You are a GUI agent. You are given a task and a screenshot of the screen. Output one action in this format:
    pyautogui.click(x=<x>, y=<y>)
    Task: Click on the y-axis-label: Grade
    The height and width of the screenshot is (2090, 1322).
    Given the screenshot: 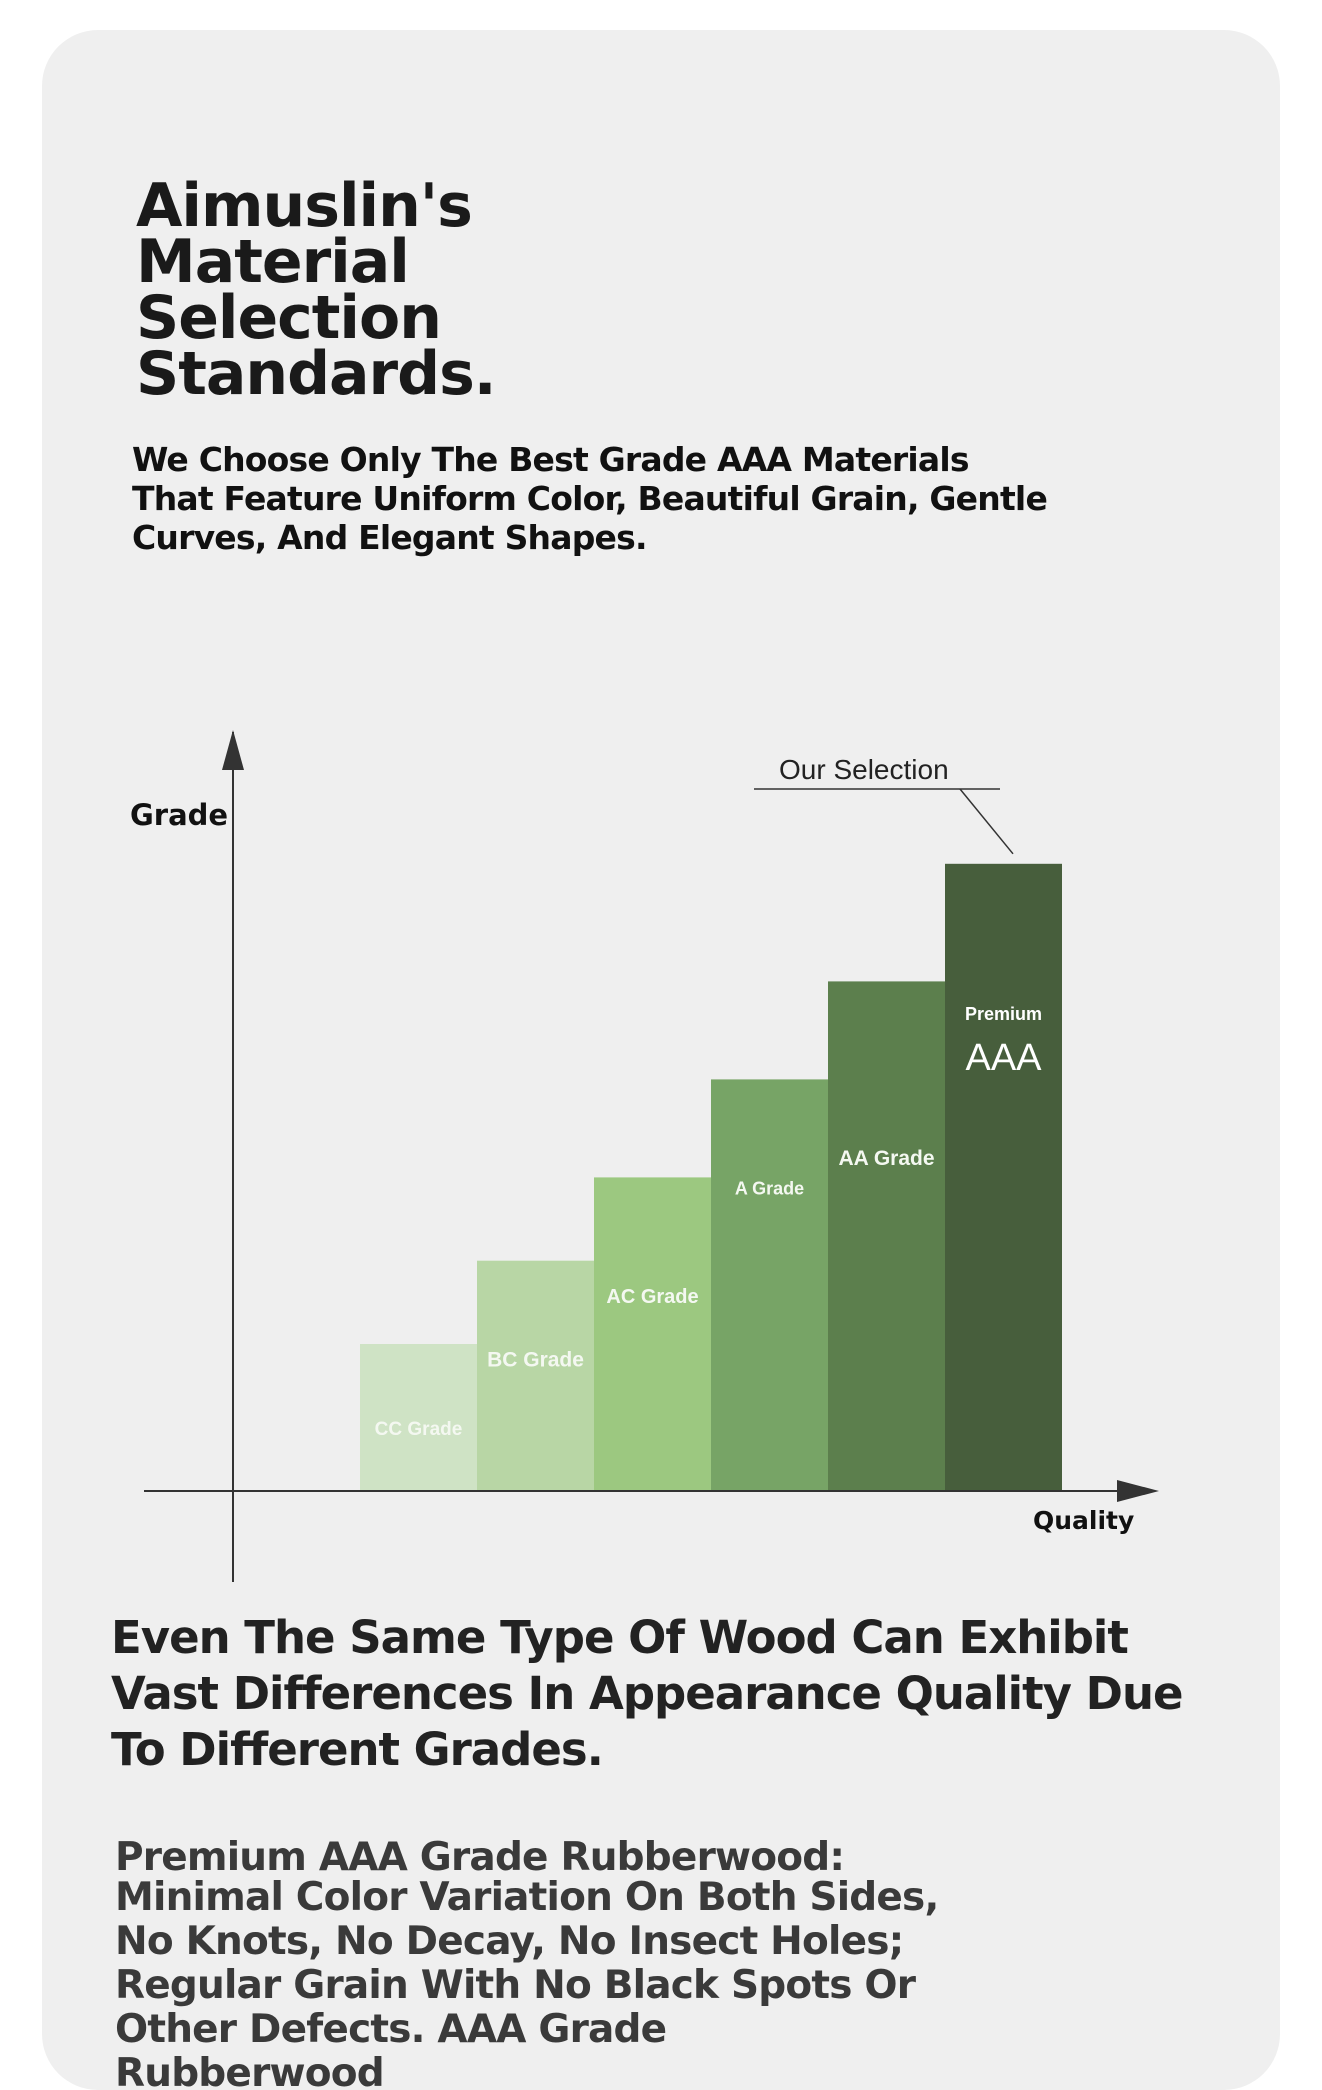 What is the action you would take?
    pyautogui.click(x=179, y=815)
    